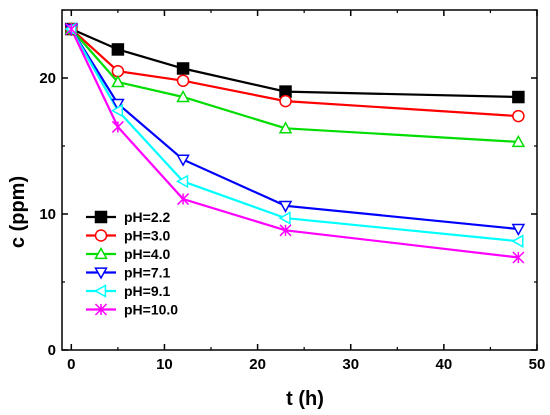 The width and height of the screenshot is (550, 415). Describe the element at coordinates (350, 364) in the screenshot. I see `x-tick-label: 30` at that location.